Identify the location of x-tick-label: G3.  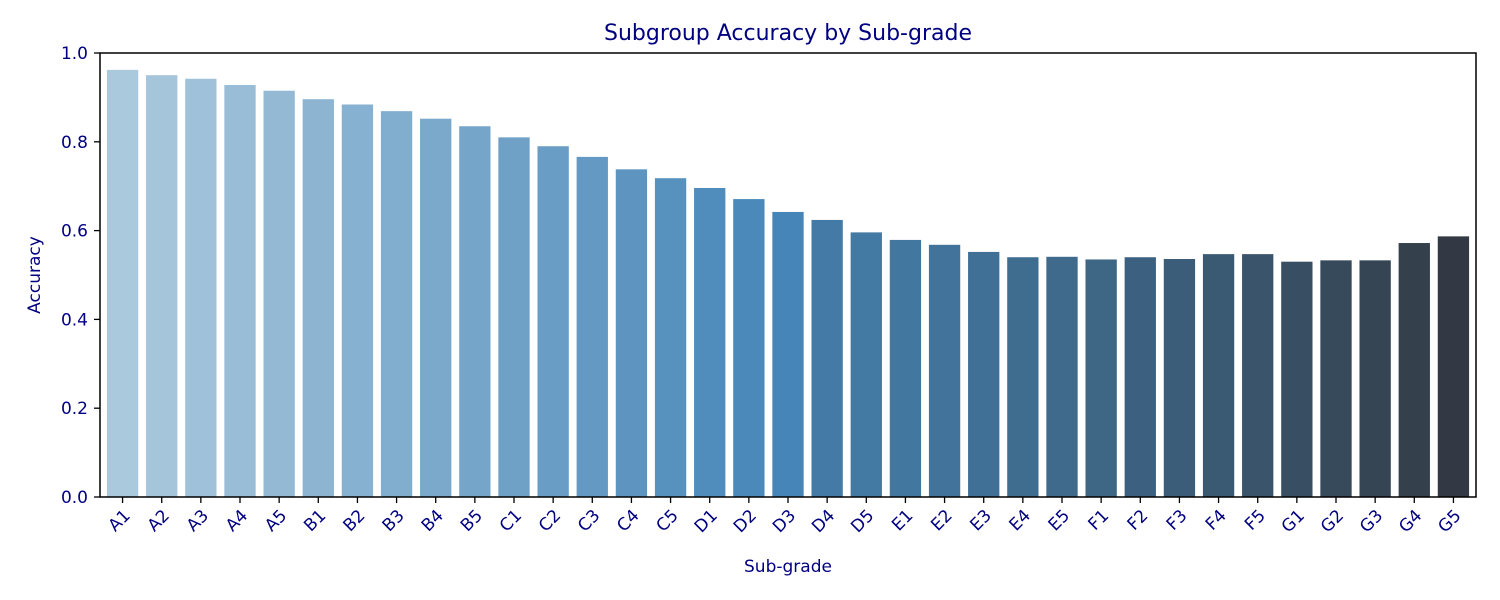
(1371, 521).